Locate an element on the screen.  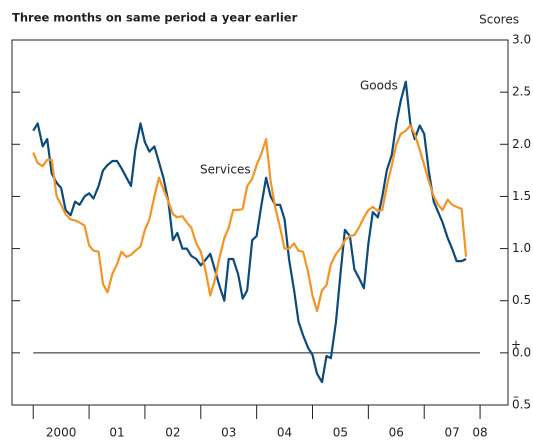
x-tick-label: 07 is located at coordinates (452, 433).